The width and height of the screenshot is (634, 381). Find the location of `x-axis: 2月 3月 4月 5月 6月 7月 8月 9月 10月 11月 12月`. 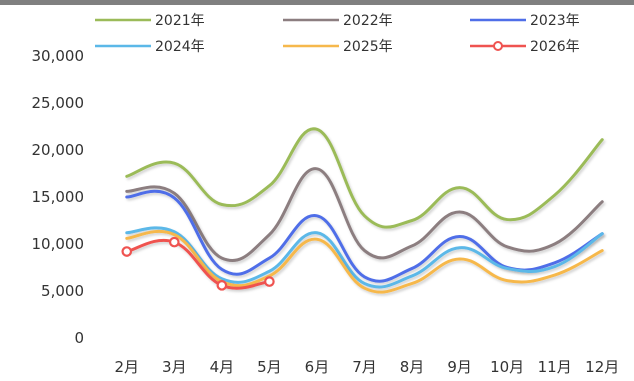

x-axis: 2月 3月 4月 5月 6月 7月 8月 9月 10月 11月 12月 is located at coordinates (366, 367).